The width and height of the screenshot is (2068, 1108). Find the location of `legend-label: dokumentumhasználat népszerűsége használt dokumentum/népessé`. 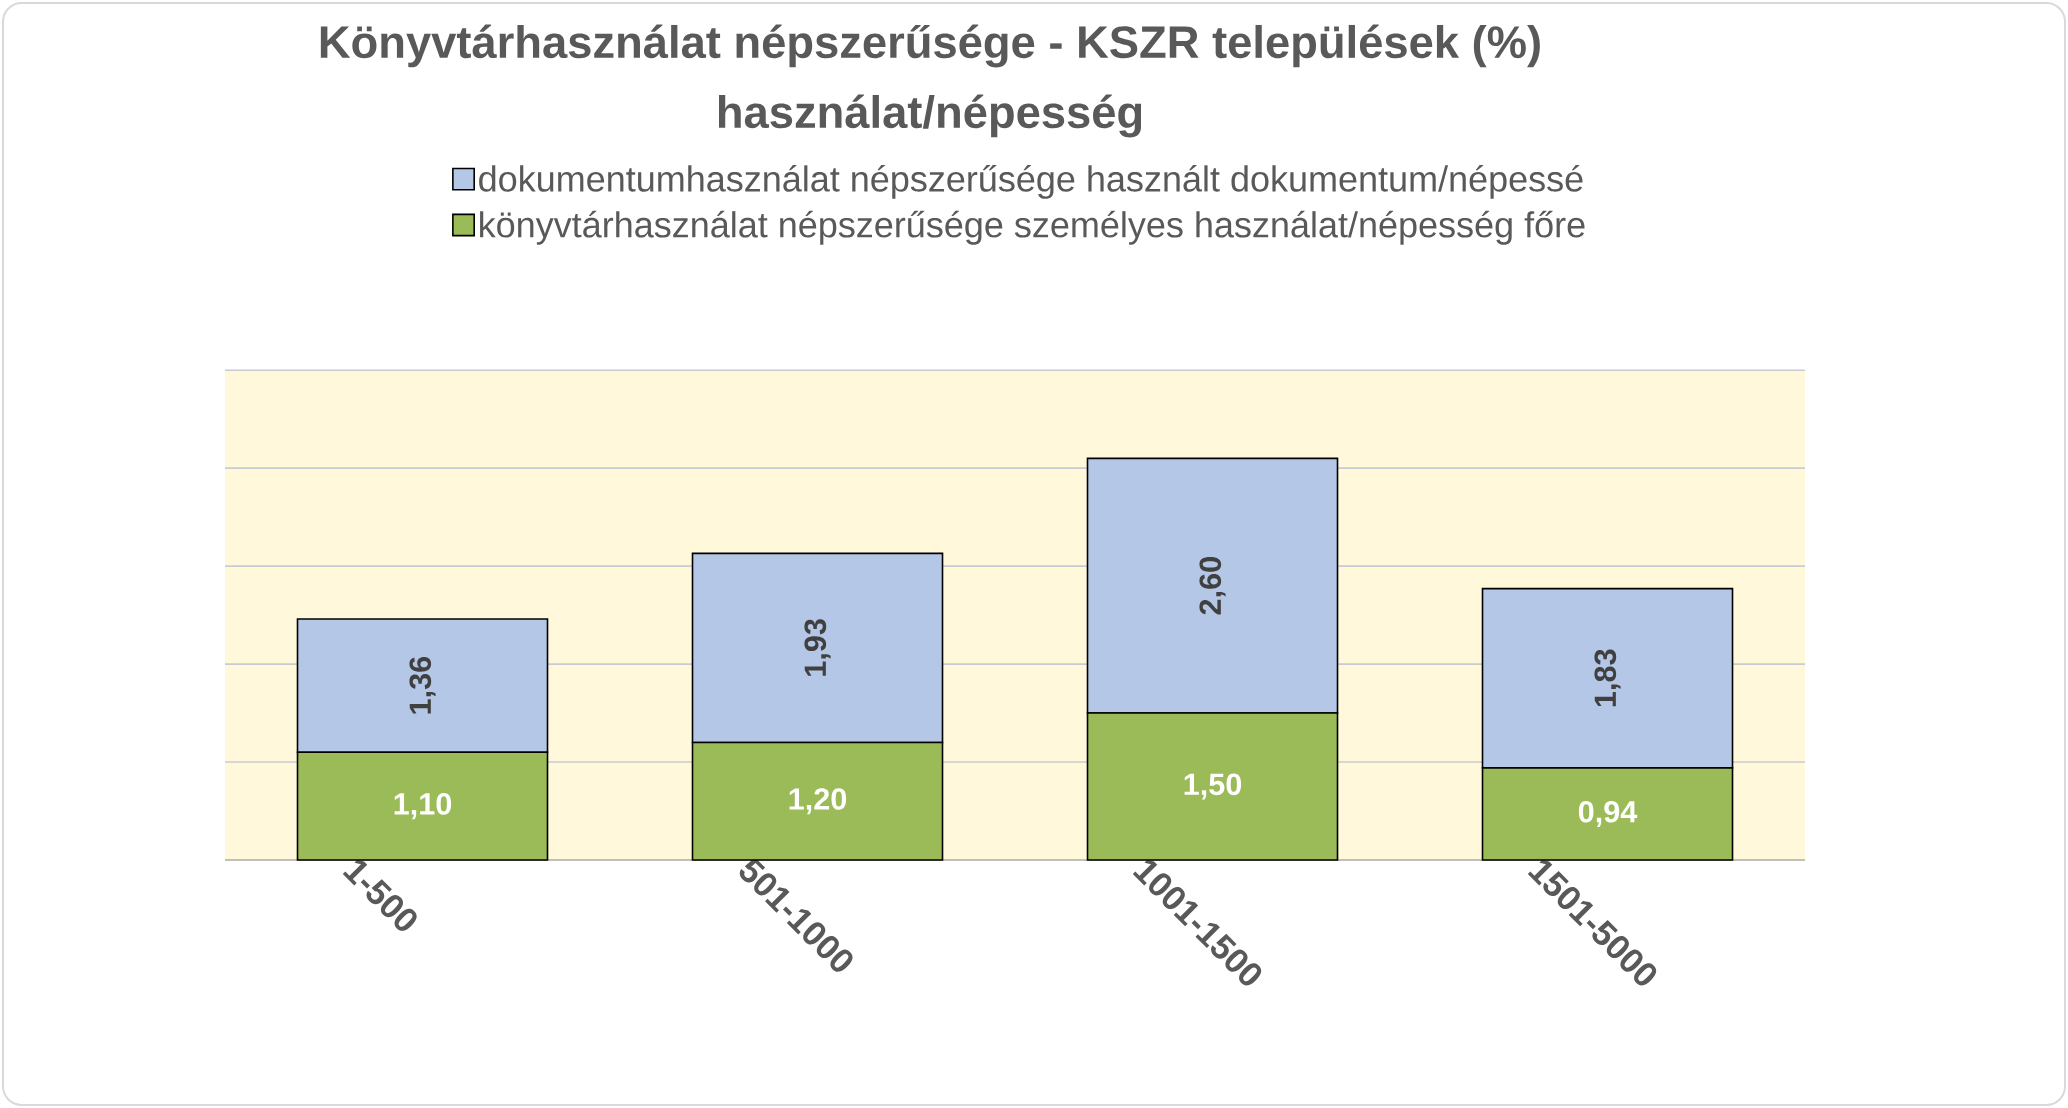

legend-label: dokumentumhasználat népszerűsége használt dokumentum/népessé is located at coordinates (1031, 181).